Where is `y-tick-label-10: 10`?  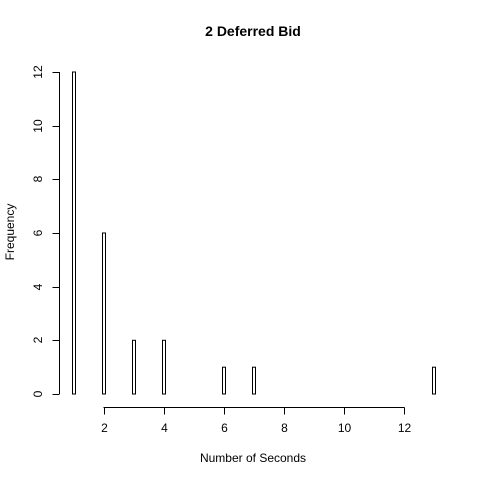 y-tick-label-10: 10 is located at coordinates (38, 126).